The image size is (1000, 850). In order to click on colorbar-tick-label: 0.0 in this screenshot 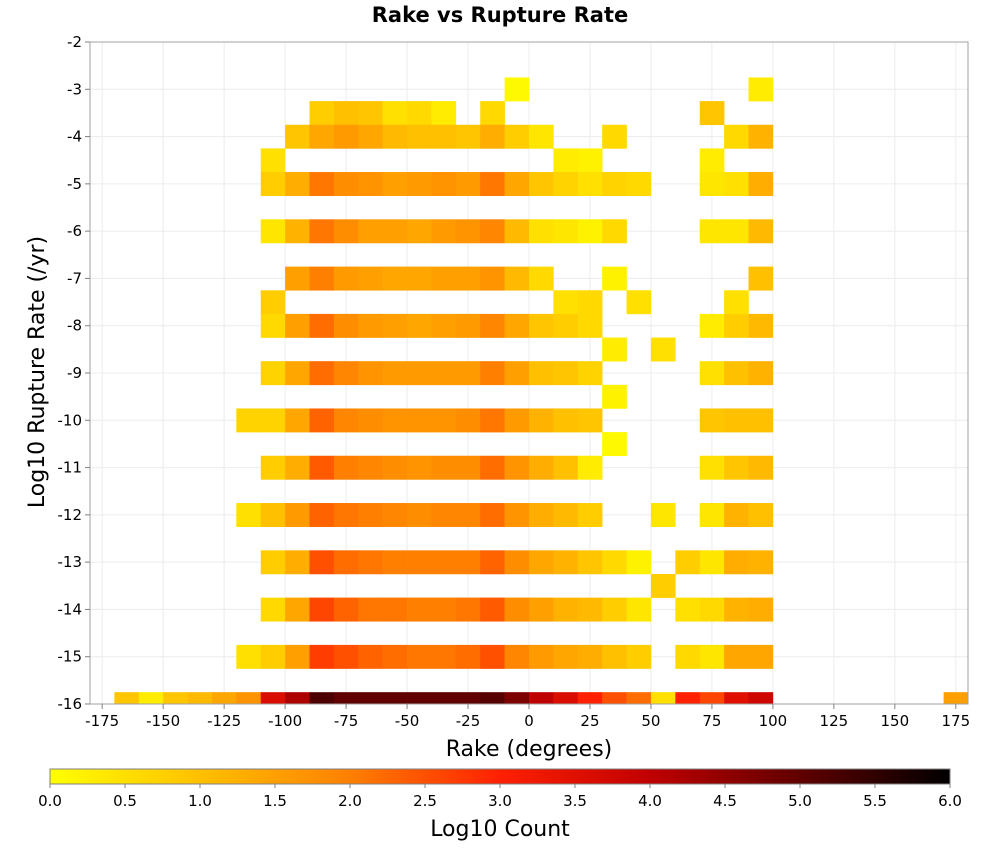, I will do `click(50, 801)`.